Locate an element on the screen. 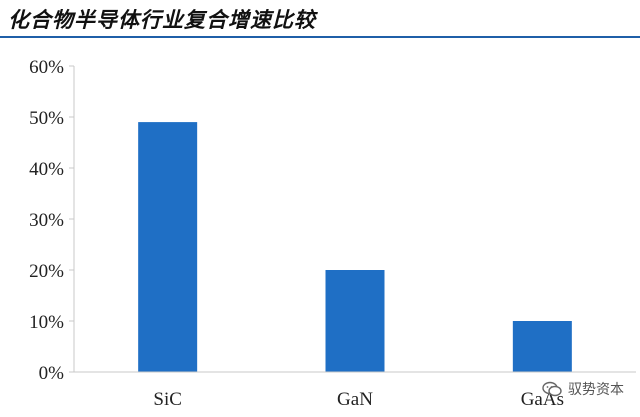 Image resolution: width=640 pixels, height=417 pixels. watermark-text: 驭势资本 is located at coordinates (596, 390).